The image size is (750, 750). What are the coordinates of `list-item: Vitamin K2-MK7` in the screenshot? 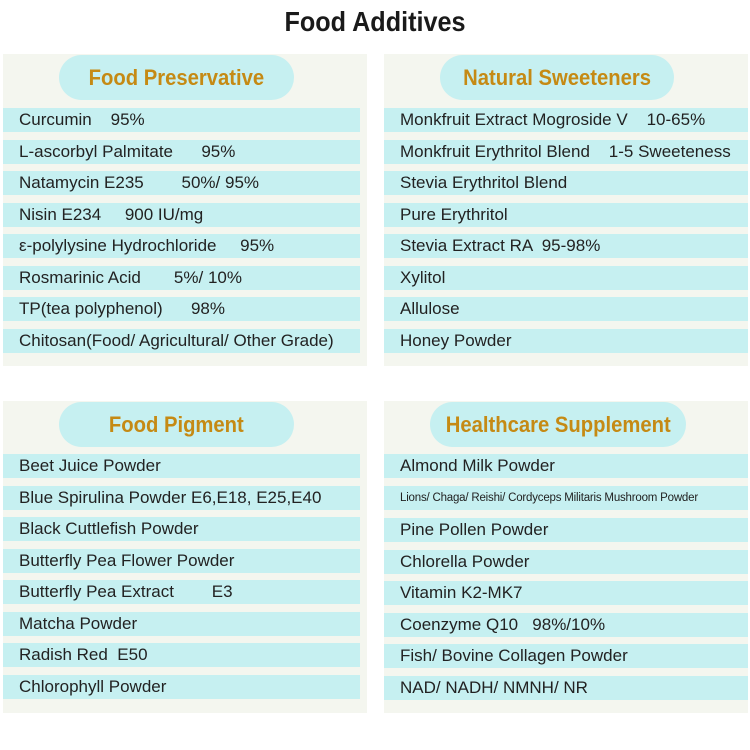 It's located at (566, 593).